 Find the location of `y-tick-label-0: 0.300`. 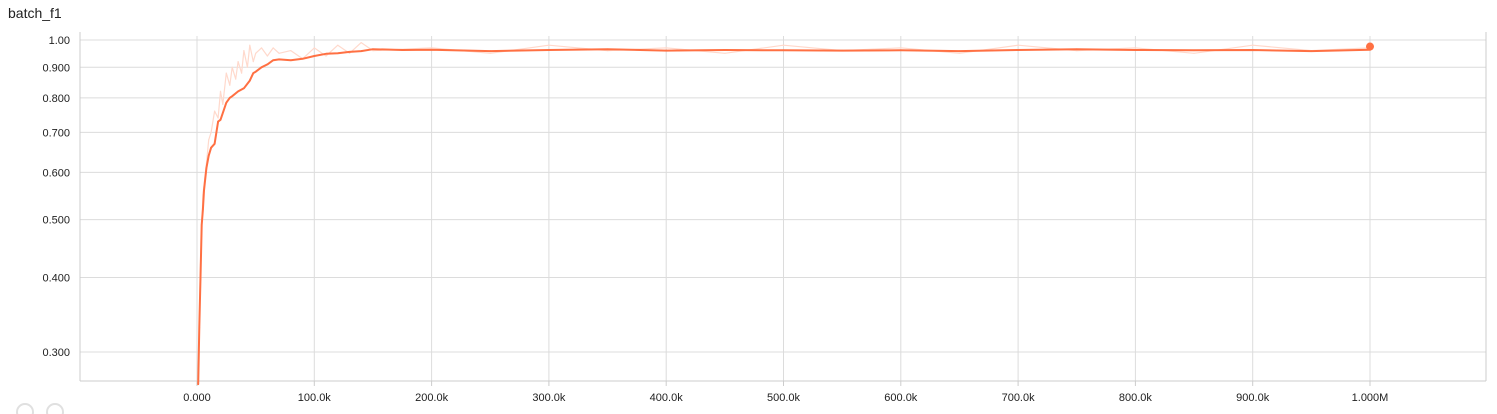

y-tick-label-0: 0.300 is located at coordinates (56, 353).